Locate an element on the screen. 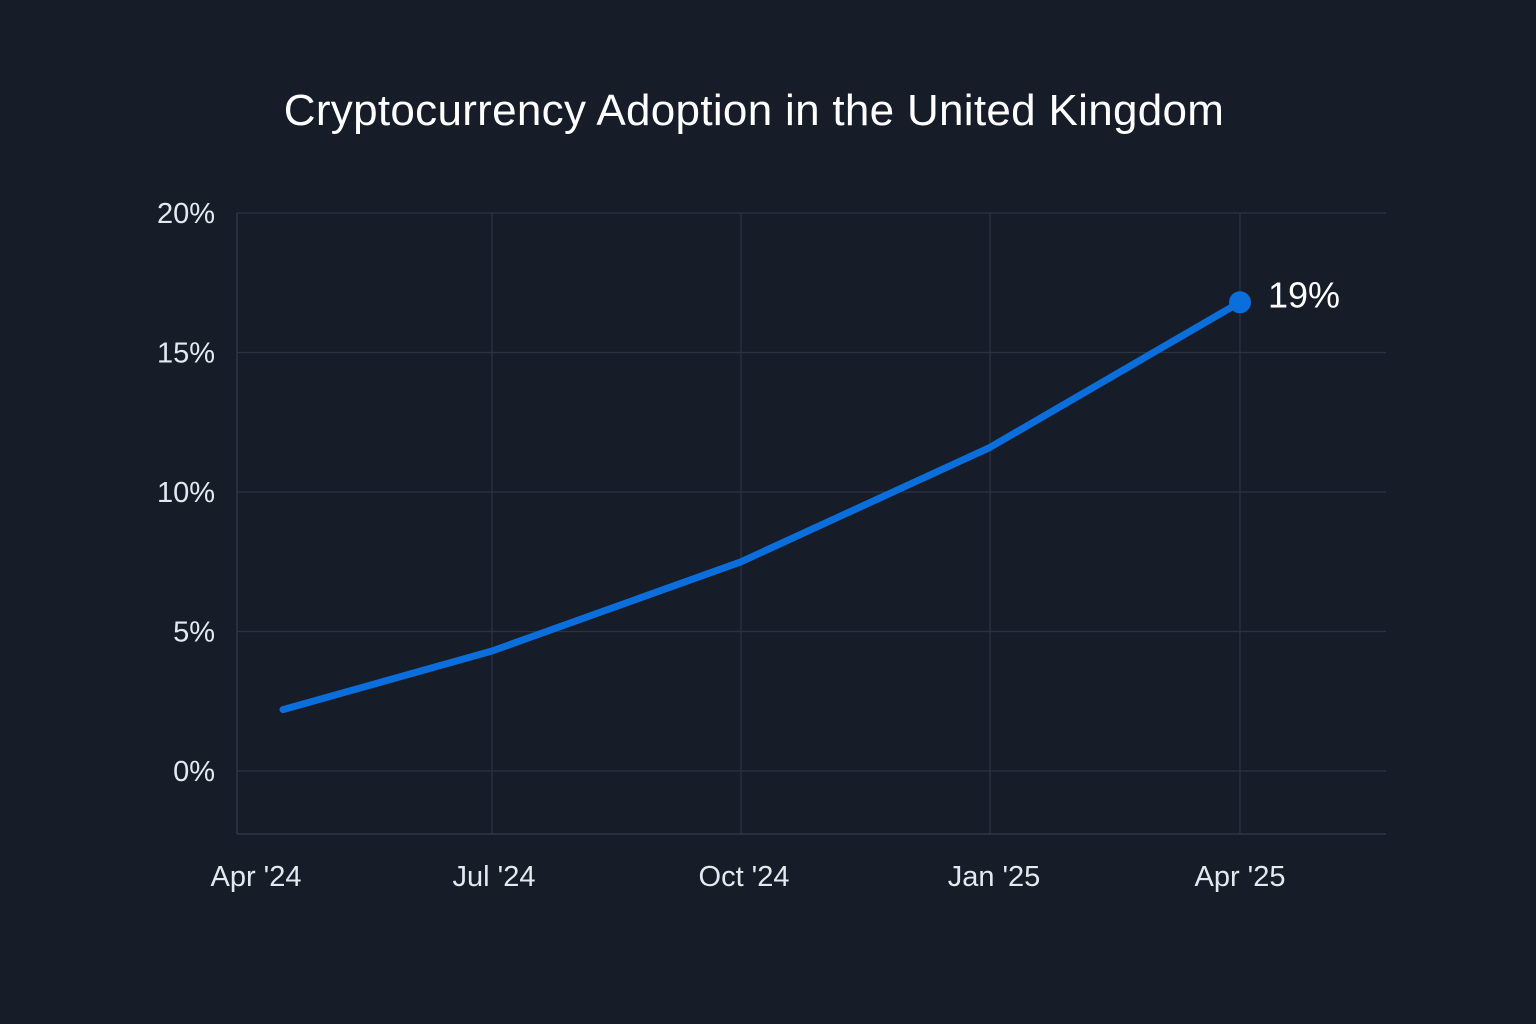 This screenshot has height=1024, width=1536. y-tick-label: 10% is located at coordinates (186, 493).